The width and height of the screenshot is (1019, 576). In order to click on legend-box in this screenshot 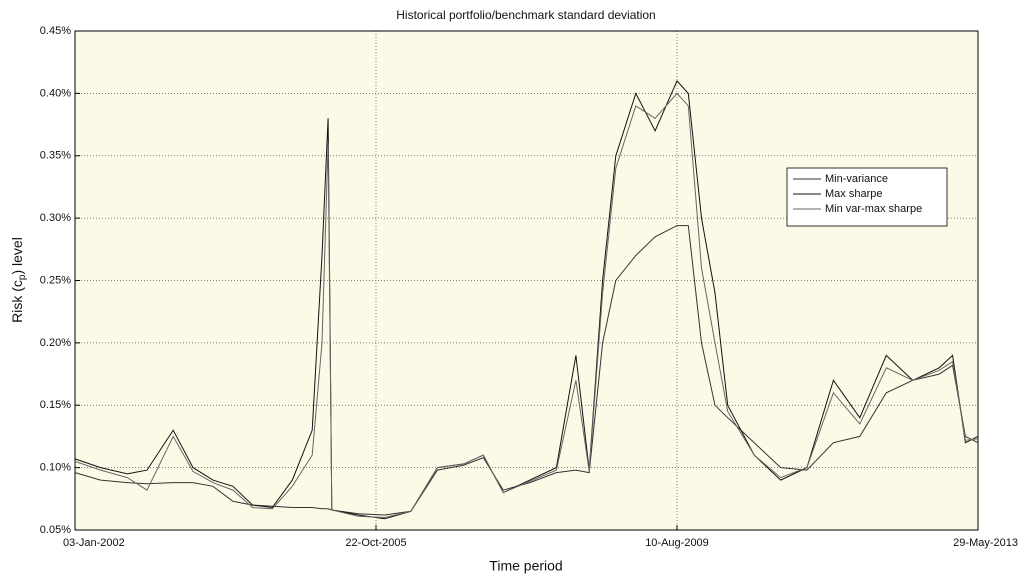, I will do `click(867, 197)`.